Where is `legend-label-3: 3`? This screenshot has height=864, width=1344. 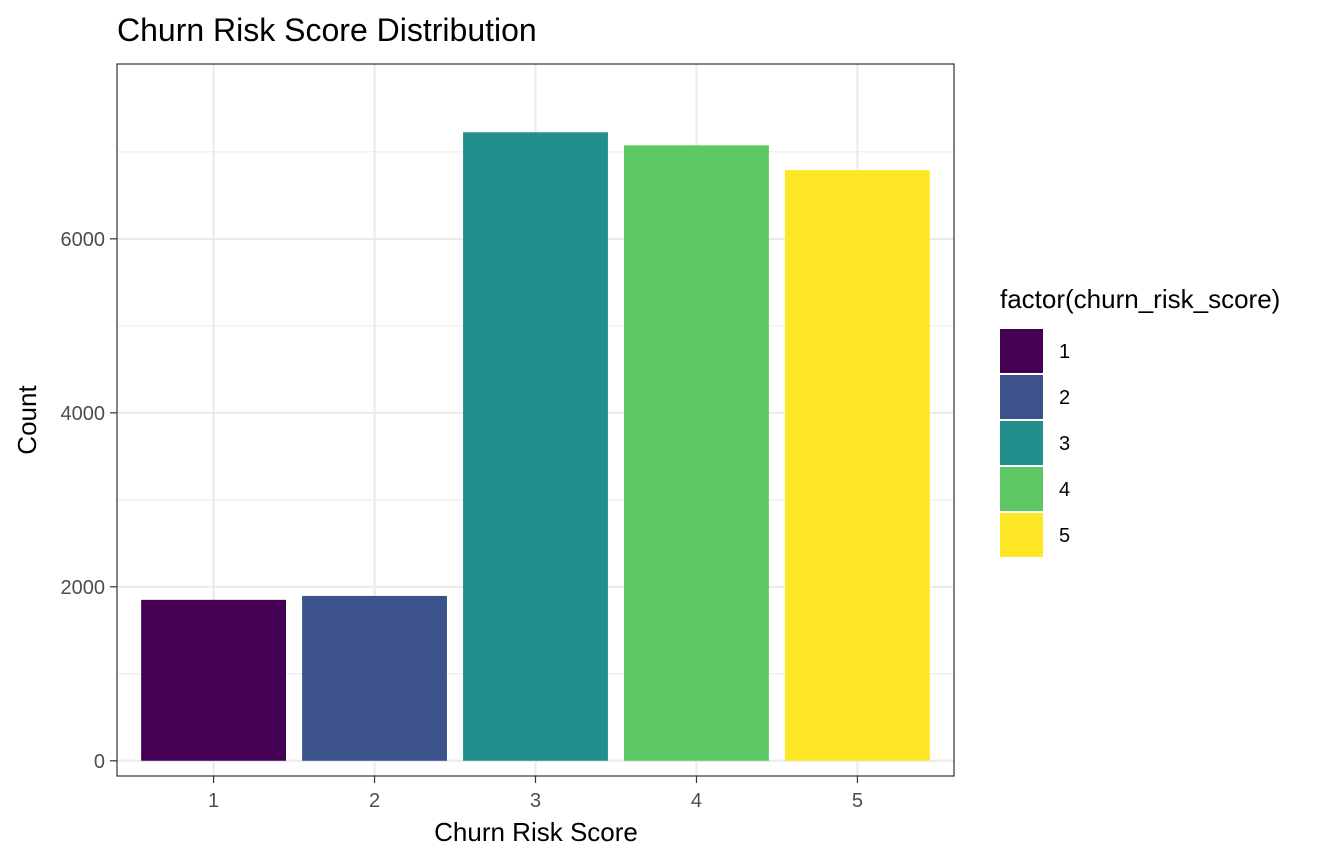
legend-label-3: 3 is located at coordinates (1064, 444).